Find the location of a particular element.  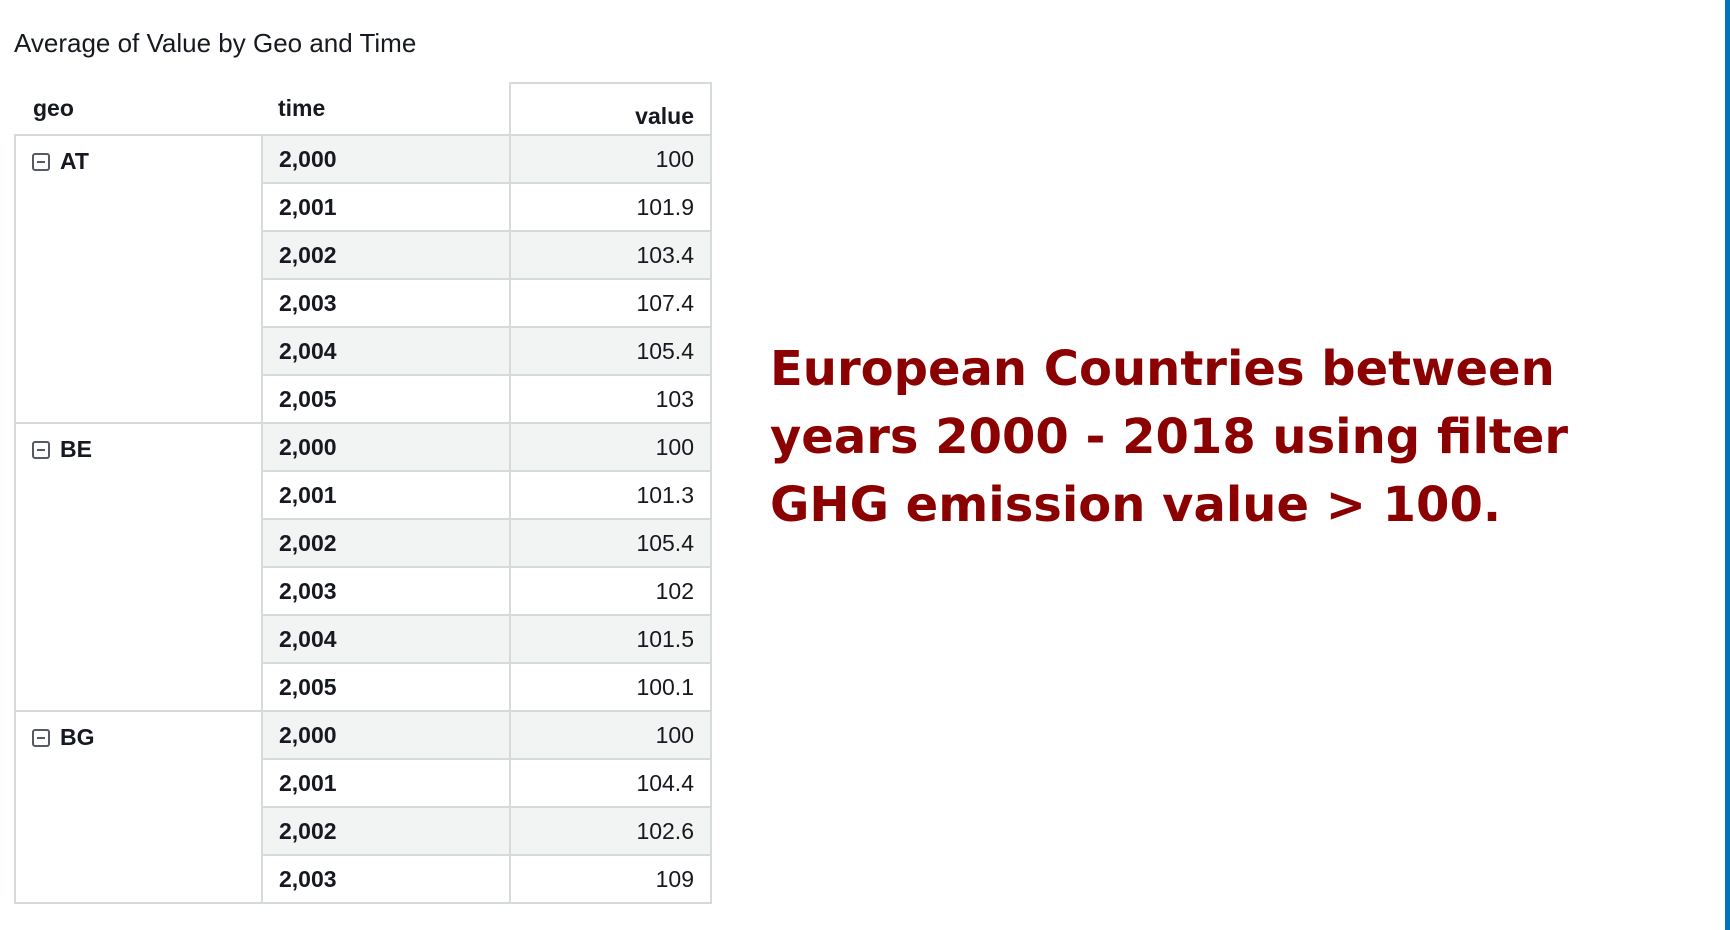

value-cell: 101.3 is located at coordinates (610, 495).